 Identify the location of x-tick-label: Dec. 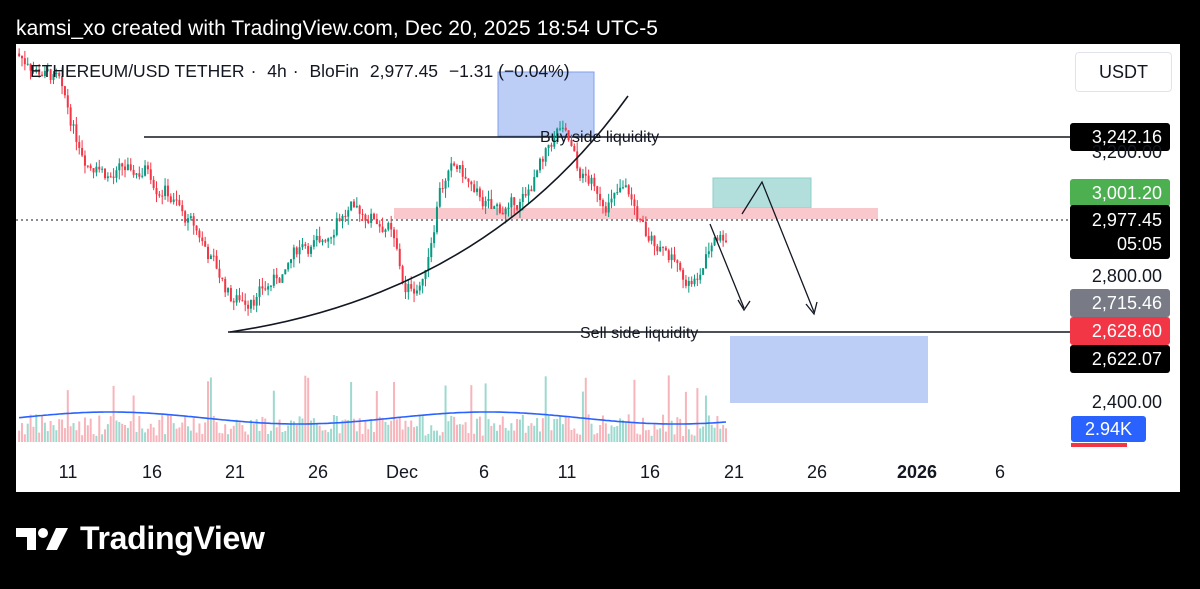
(402, 472).